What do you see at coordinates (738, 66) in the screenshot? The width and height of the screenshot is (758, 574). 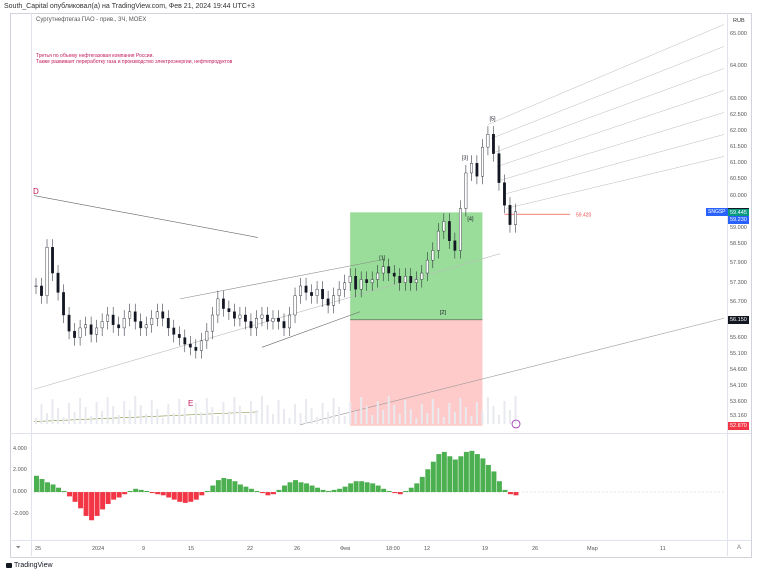 I see `price-tick-label: 64.000` at bounding box center [738, 66].